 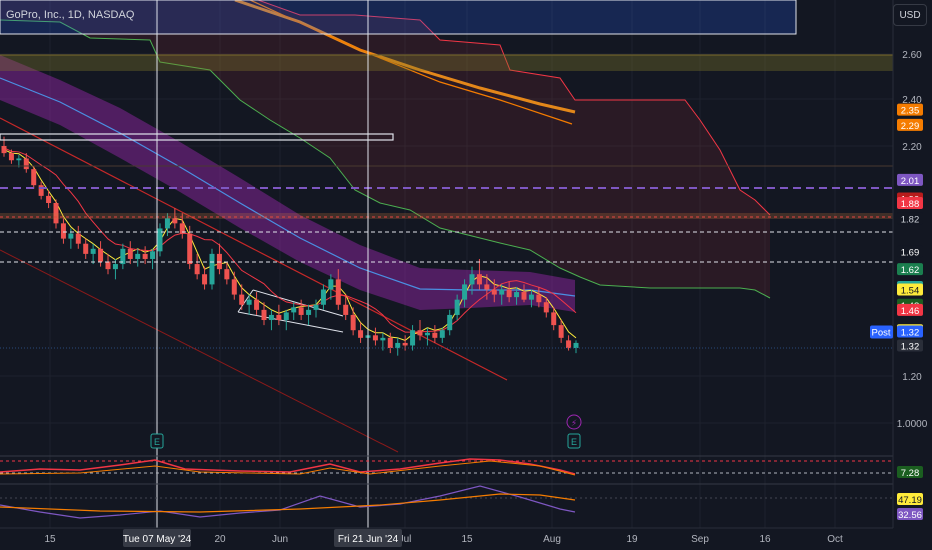 I want to click on post-label: Post, so click(x=880, y=332).